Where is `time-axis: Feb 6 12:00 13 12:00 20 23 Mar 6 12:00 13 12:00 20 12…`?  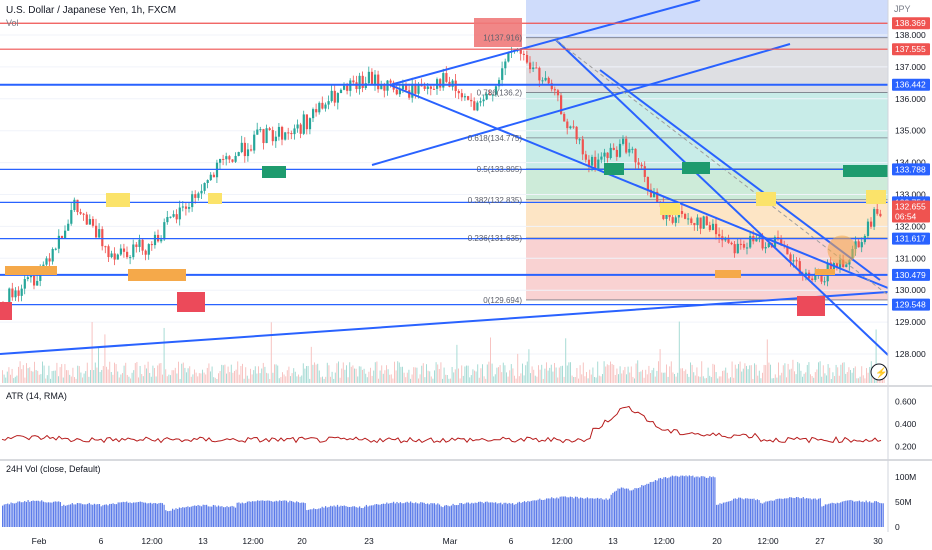
time-axis: Feb 6 12:00 13 12:00 20 23 Mar 6 12:00 13 12:00 20 12… is located at coordinates (457, 541).